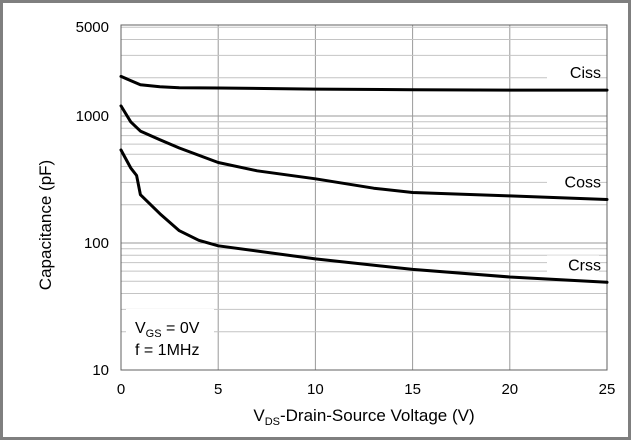 The width and height of the screenshot is (631, 443). I want to click on series-line-ciss, so click(364, 83).